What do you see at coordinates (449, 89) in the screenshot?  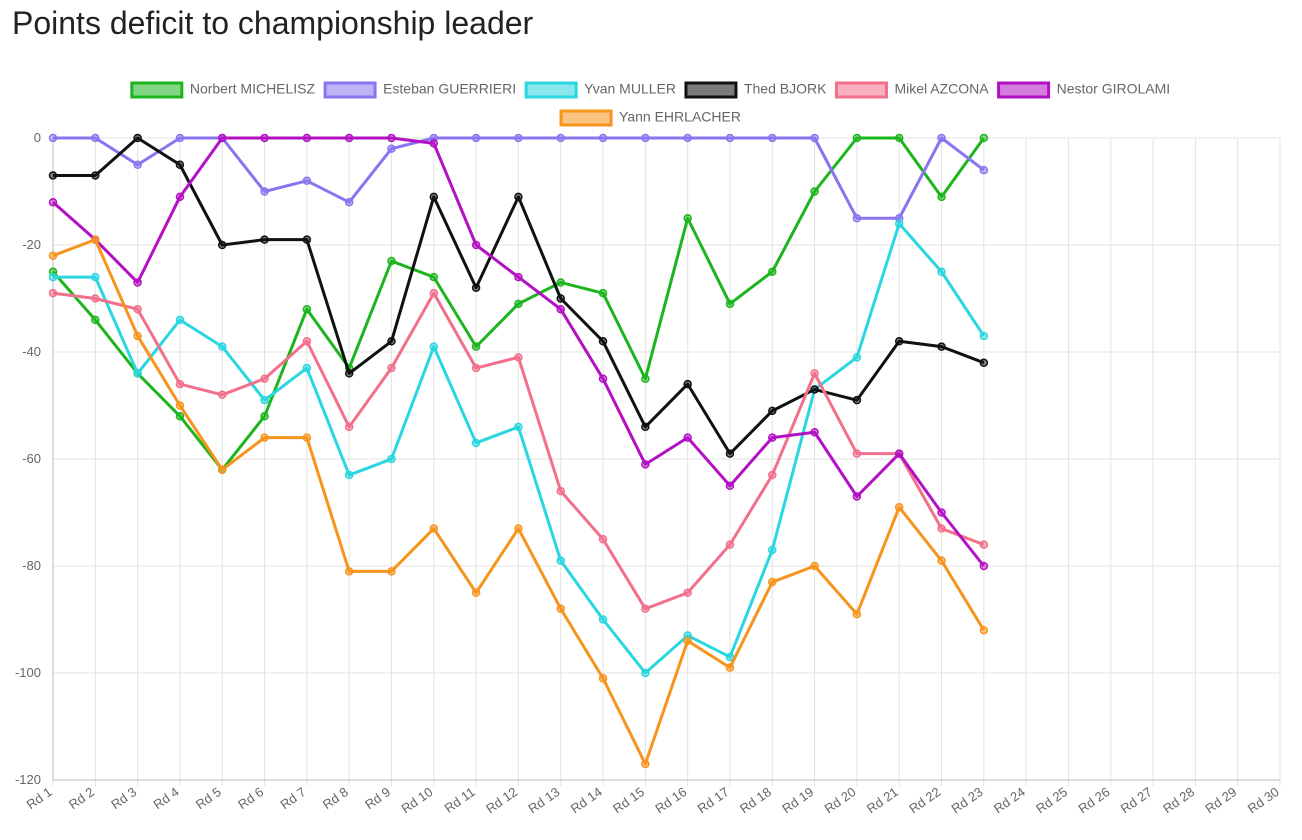 I see `legend-label: Esteban GUERRIERI` at bounding box center [449, 89].